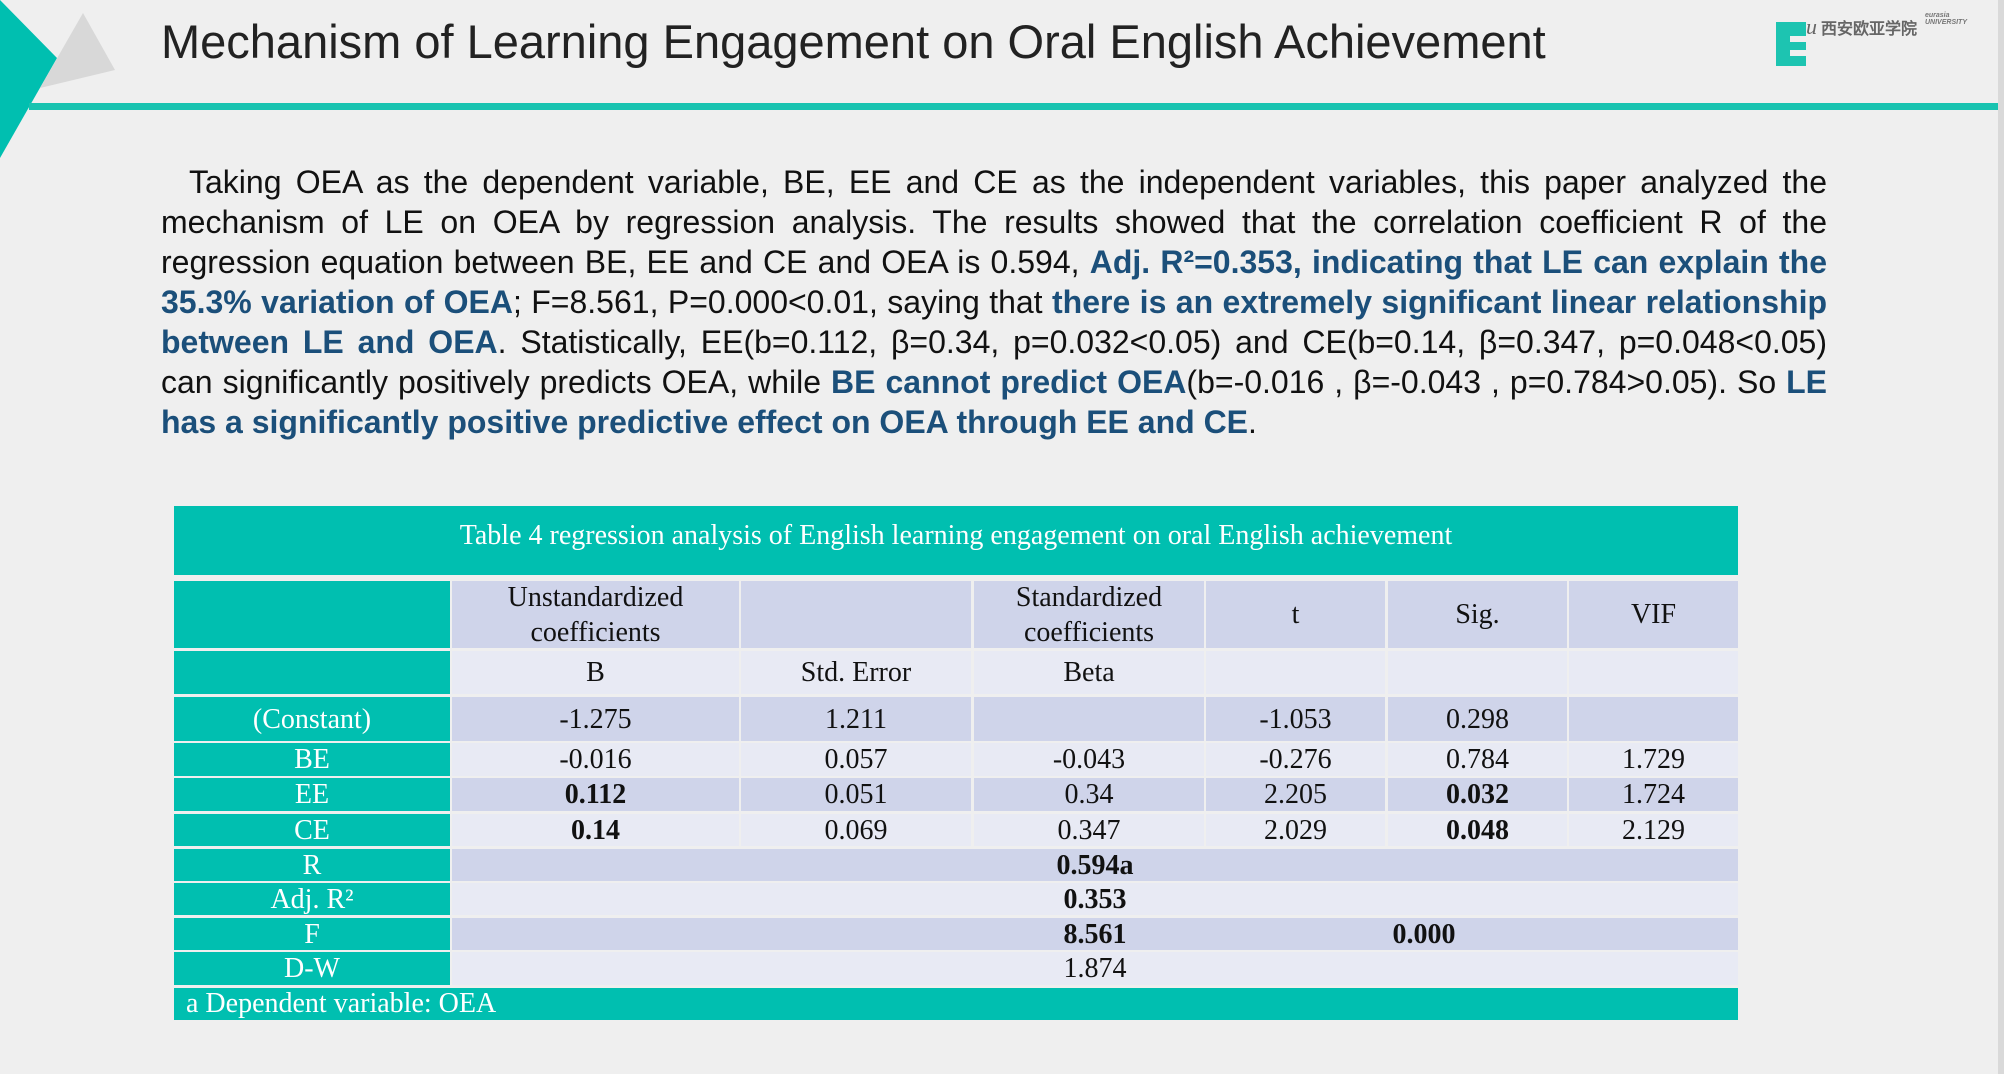 The image size is (2004, 1074). Describe the element at coordinates (1295, 614) in the screenshot. I see `header-cell: t` at that location.